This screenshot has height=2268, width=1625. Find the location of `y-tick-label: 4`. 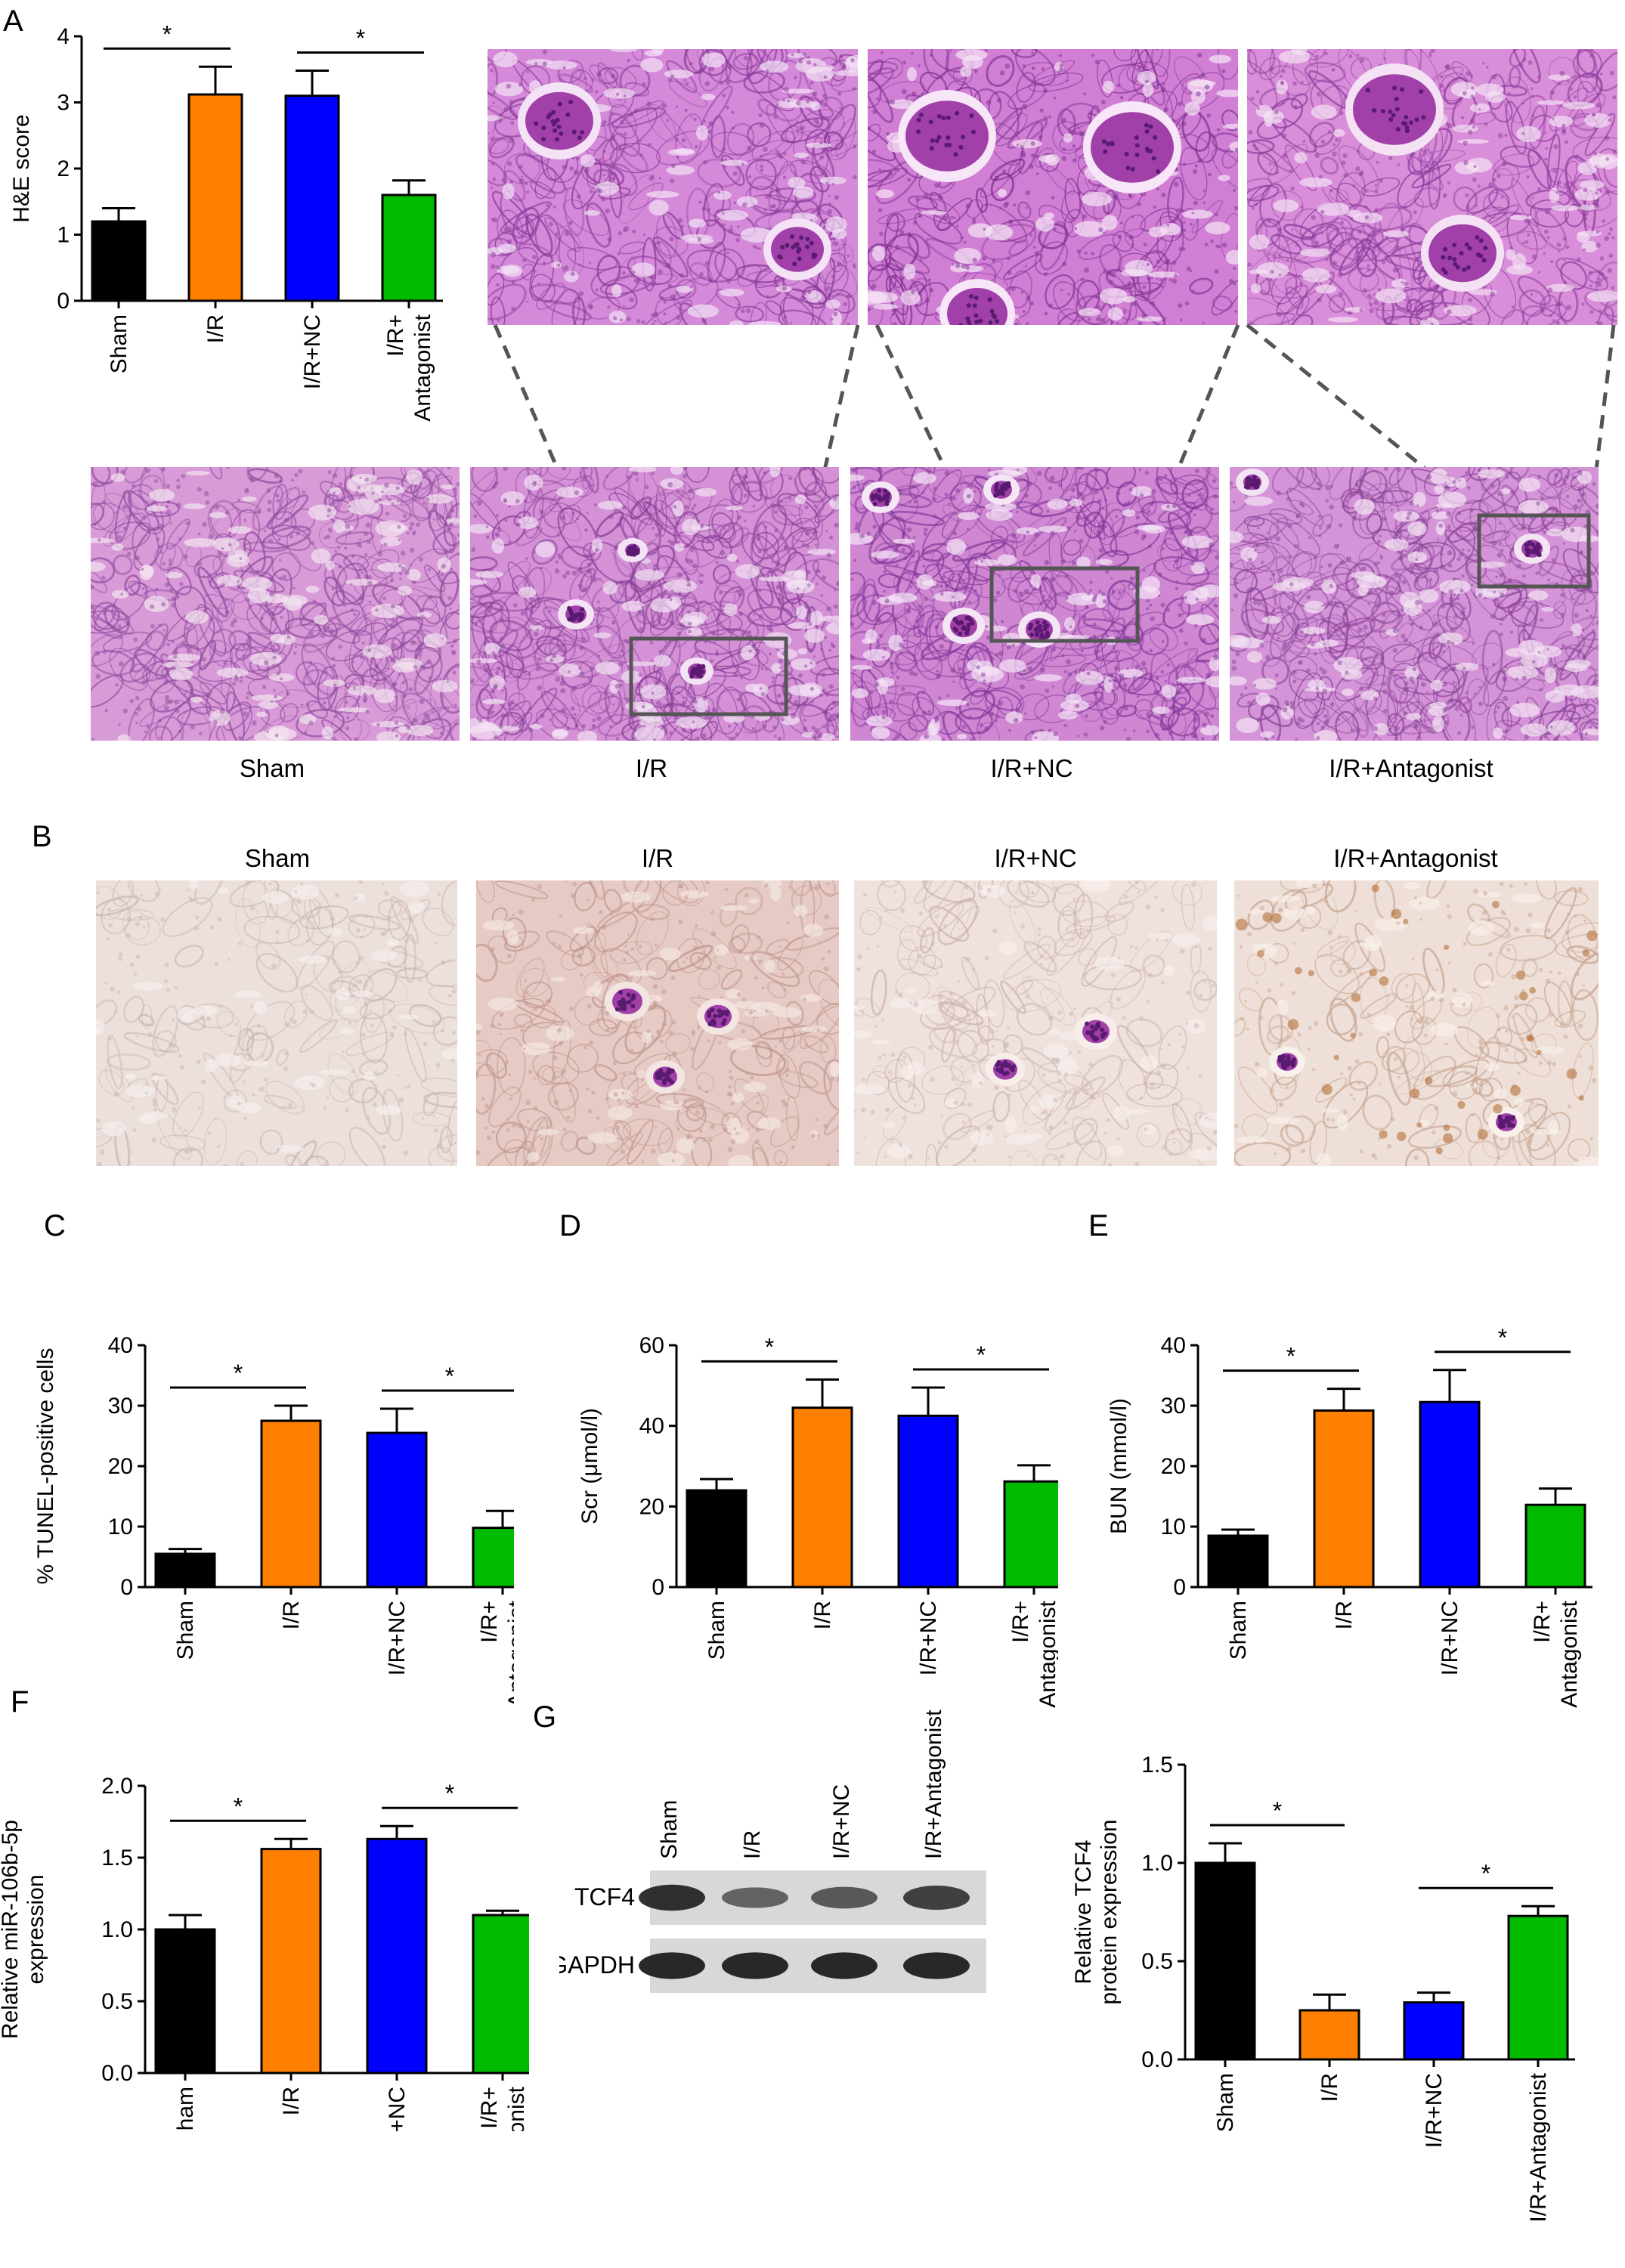

y-tick-label: 4 is located at coordinates (63, 36).